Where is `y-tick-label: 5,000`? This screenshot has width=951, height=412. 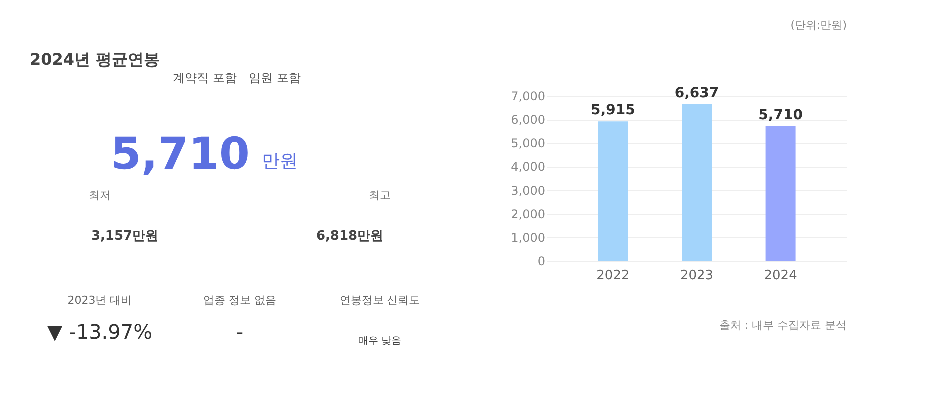
y-tick-label: 5,000 is located at coordinates (528, 143).